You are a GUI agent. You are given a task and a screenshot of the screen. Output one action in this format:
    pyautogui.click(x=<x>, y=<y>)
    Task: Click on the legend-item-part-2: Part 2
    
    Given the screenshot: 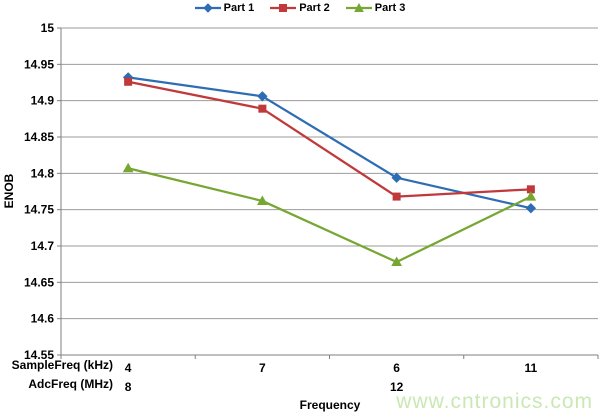 What is the action you would take?
    pyautogui.click(x=300, y=8)
    